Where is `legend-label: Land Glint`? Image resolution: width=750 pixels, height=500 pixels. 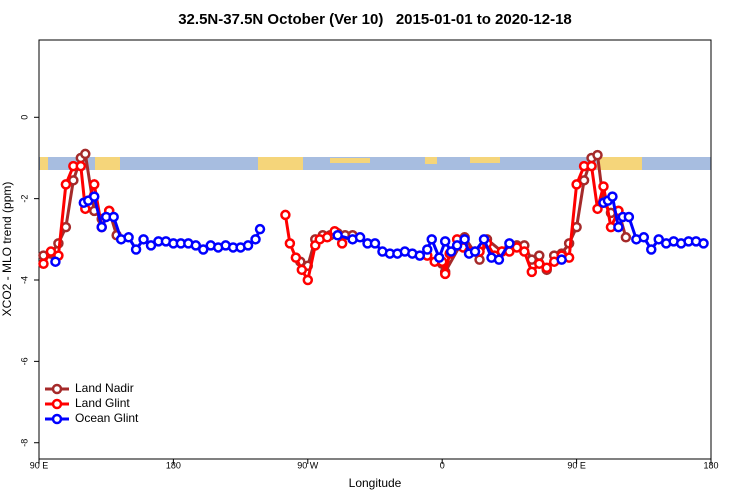 legend-label: Land Glint is located at coordinates (102, 403).